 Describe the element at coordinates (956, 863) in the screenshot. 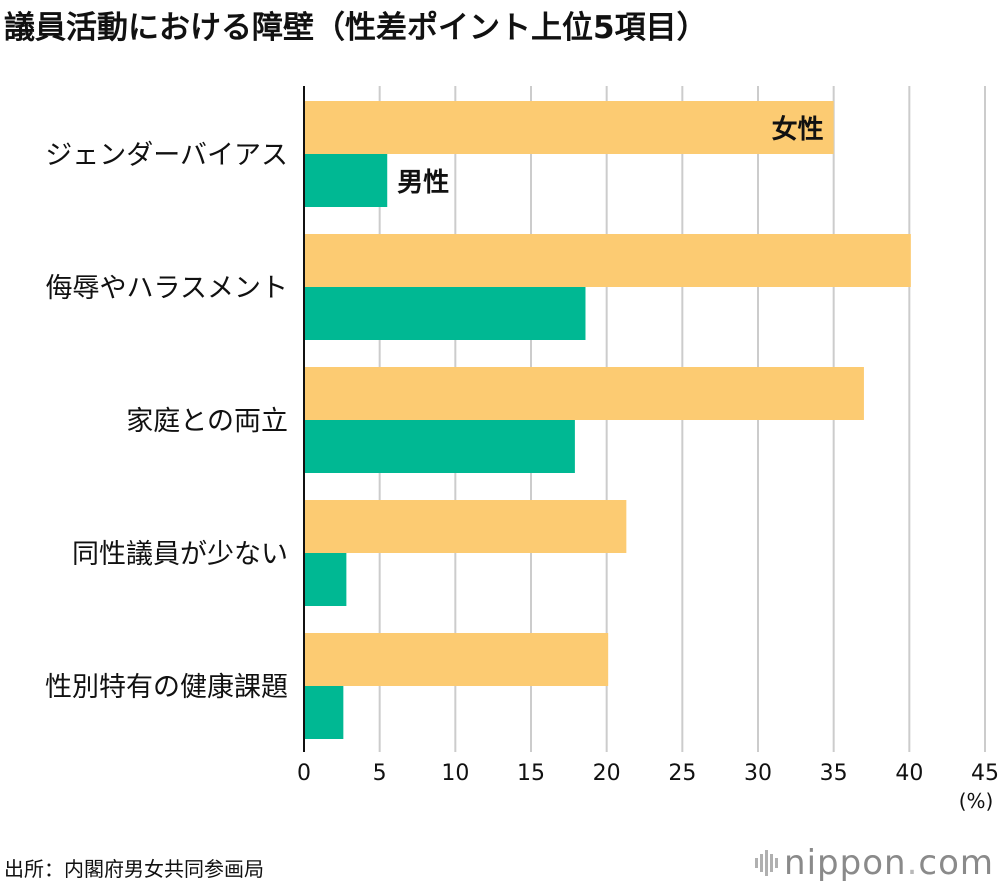

I see `logo-tld: com` at that location.